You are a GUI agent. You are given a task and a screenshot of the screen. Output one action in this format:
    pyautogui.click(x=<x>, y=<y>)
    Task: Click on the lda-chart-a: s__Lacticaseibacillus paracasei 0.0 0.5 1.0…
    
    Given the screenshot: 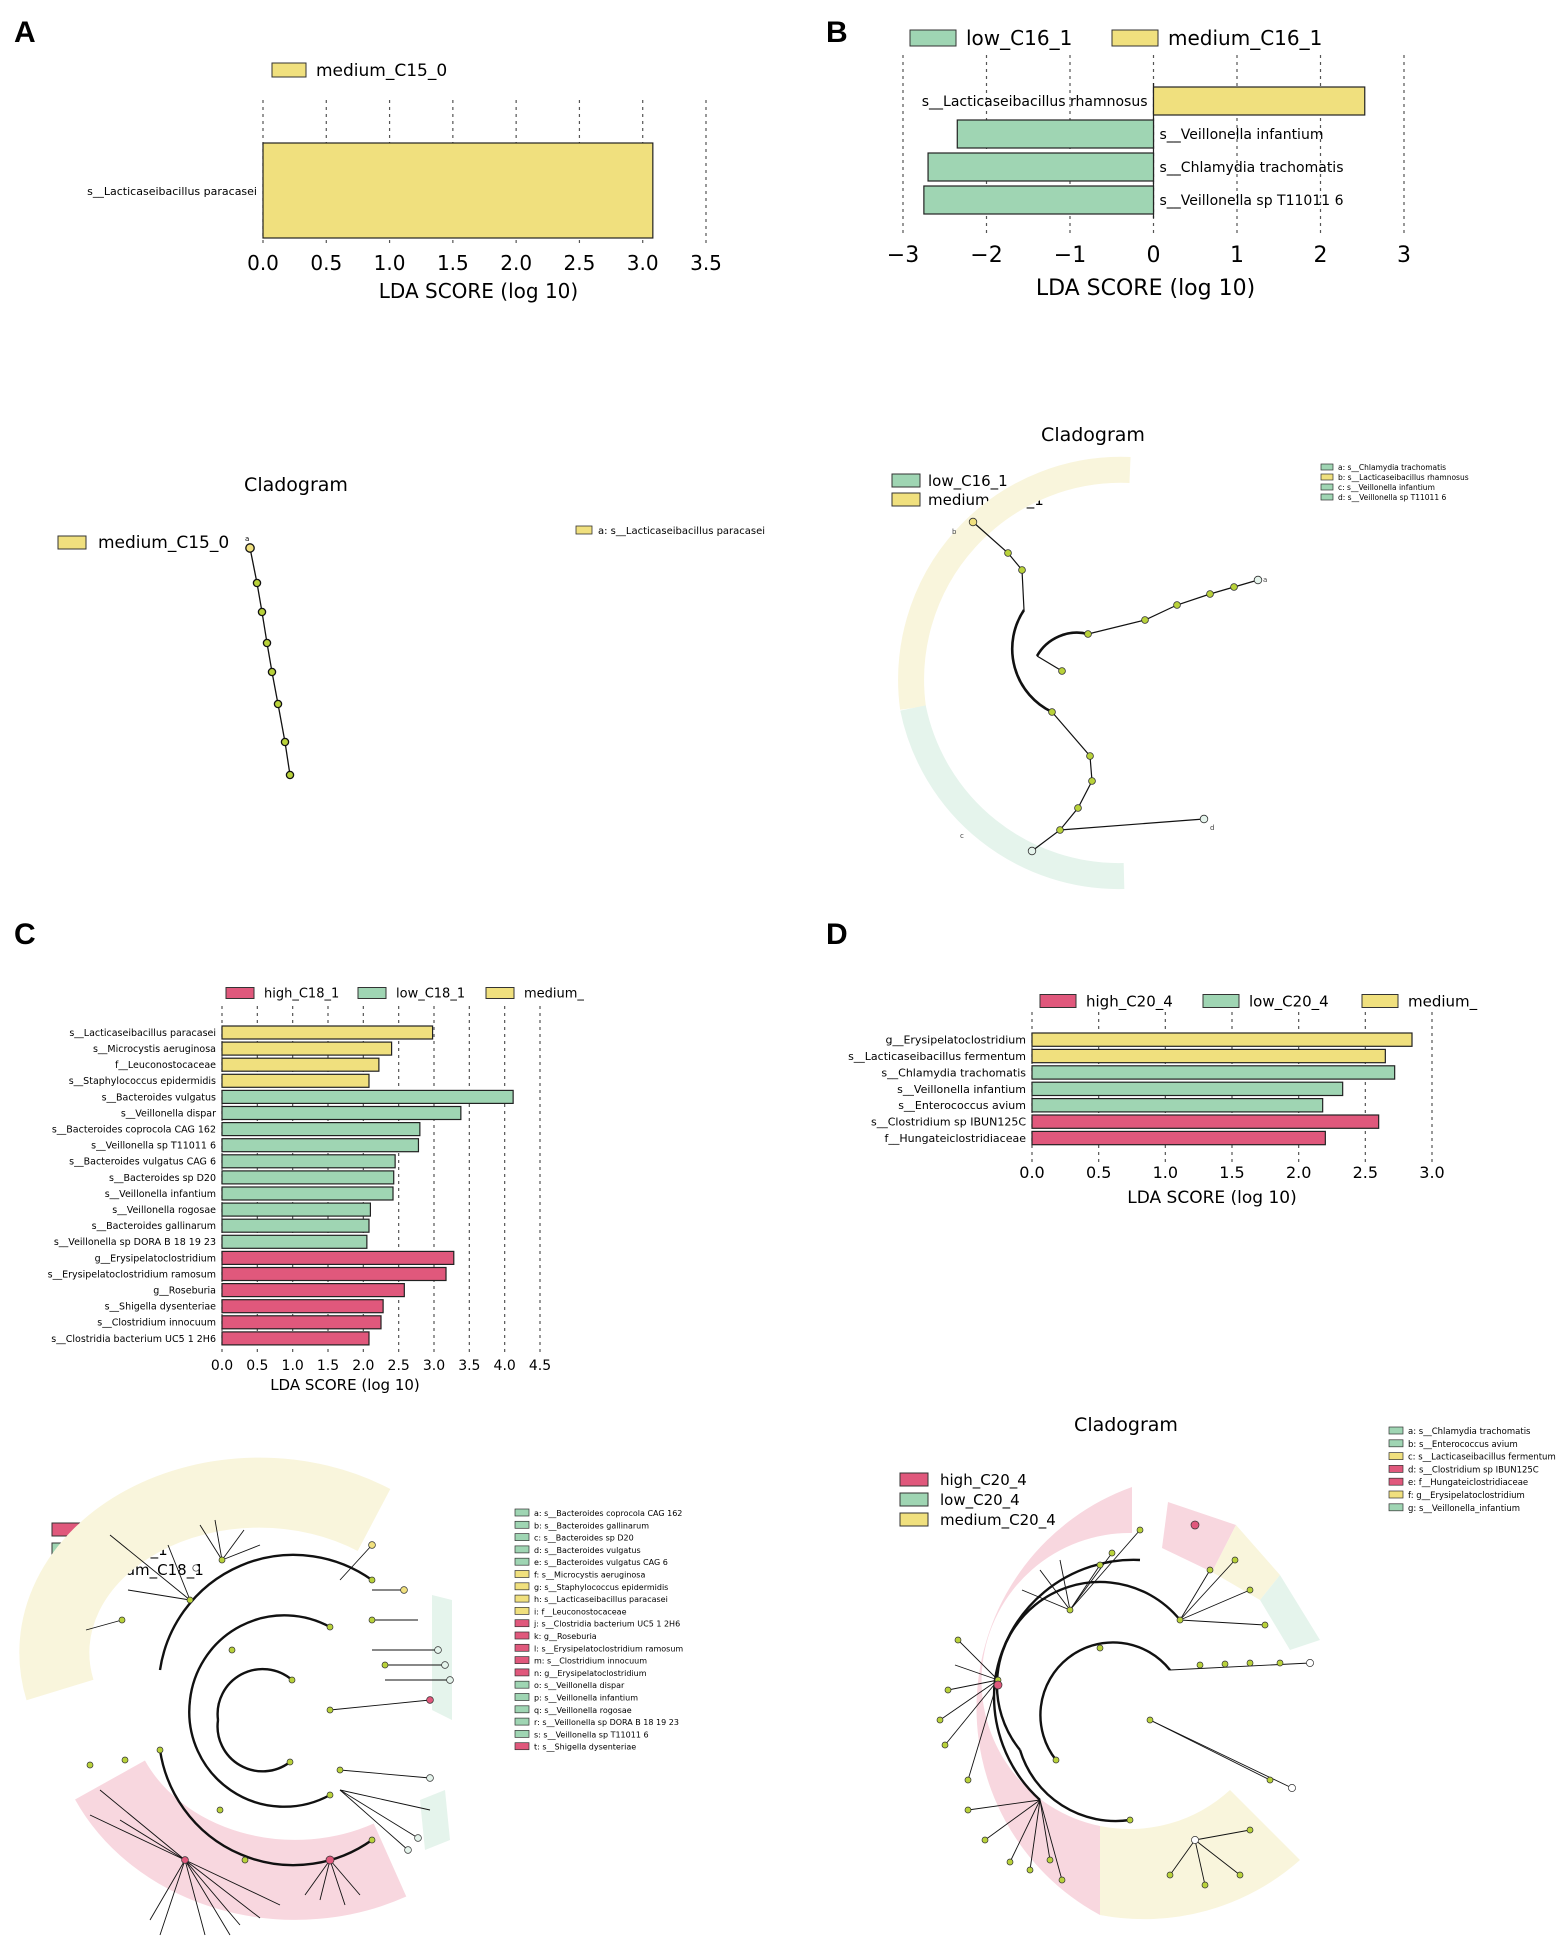 What is the action you would take?
    pyautogui.click(x=404, y=182)
    